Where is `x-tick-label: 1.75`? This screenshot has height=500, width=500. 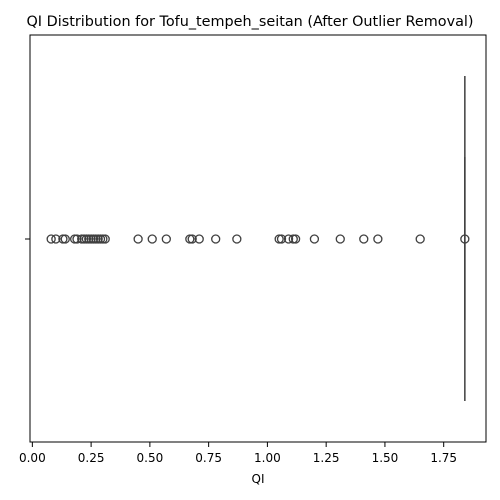
x-tick-label: 1.75 is located at coordinates (443, 458).